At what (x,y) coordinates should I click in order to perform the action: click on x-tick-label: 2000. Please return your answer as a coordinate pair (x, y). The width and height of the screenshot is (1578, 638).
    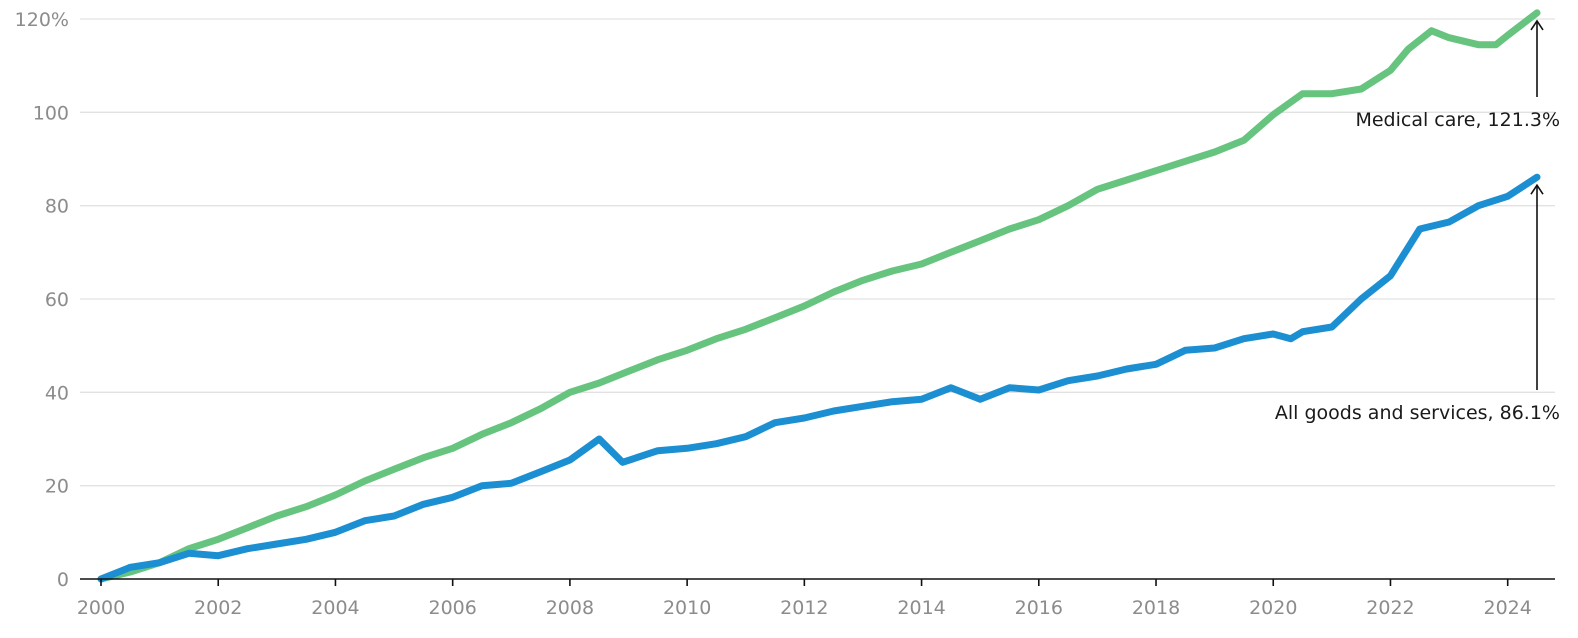
    Looking at the image, I should click on (101, 608).